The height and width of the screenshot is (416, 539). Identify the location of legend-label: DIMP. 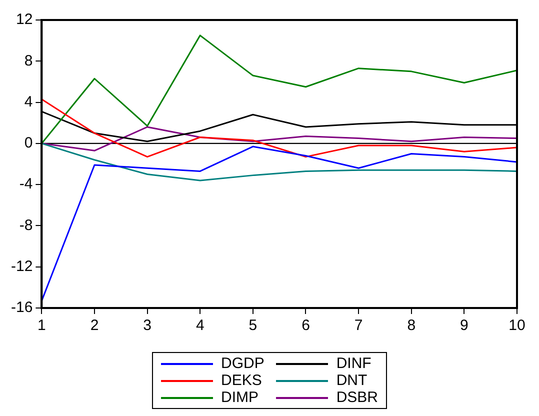
(239, 397).